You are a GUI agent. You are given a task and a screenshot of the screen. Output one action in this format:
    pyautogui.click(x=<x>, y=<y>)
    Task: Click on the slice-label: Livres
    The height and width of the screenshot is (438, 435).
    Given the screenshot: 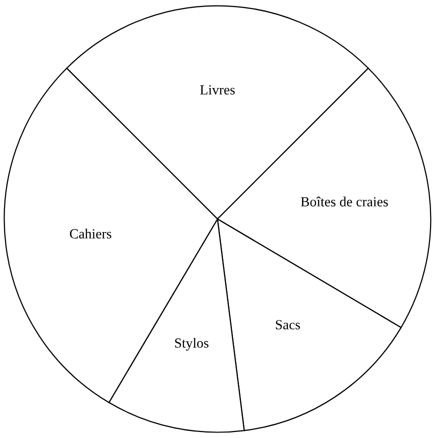 What is the action you would take?
    pyautogui.click(x=217, y=90)
    